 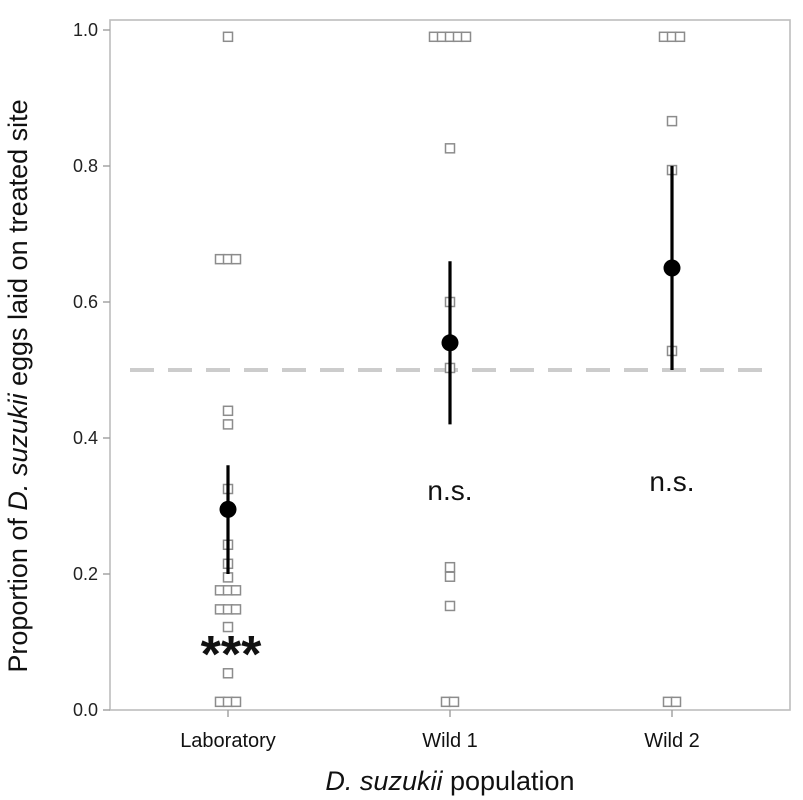 I want to click on y-axis-label-species: D. suzukii, so click(x=18, y=452).